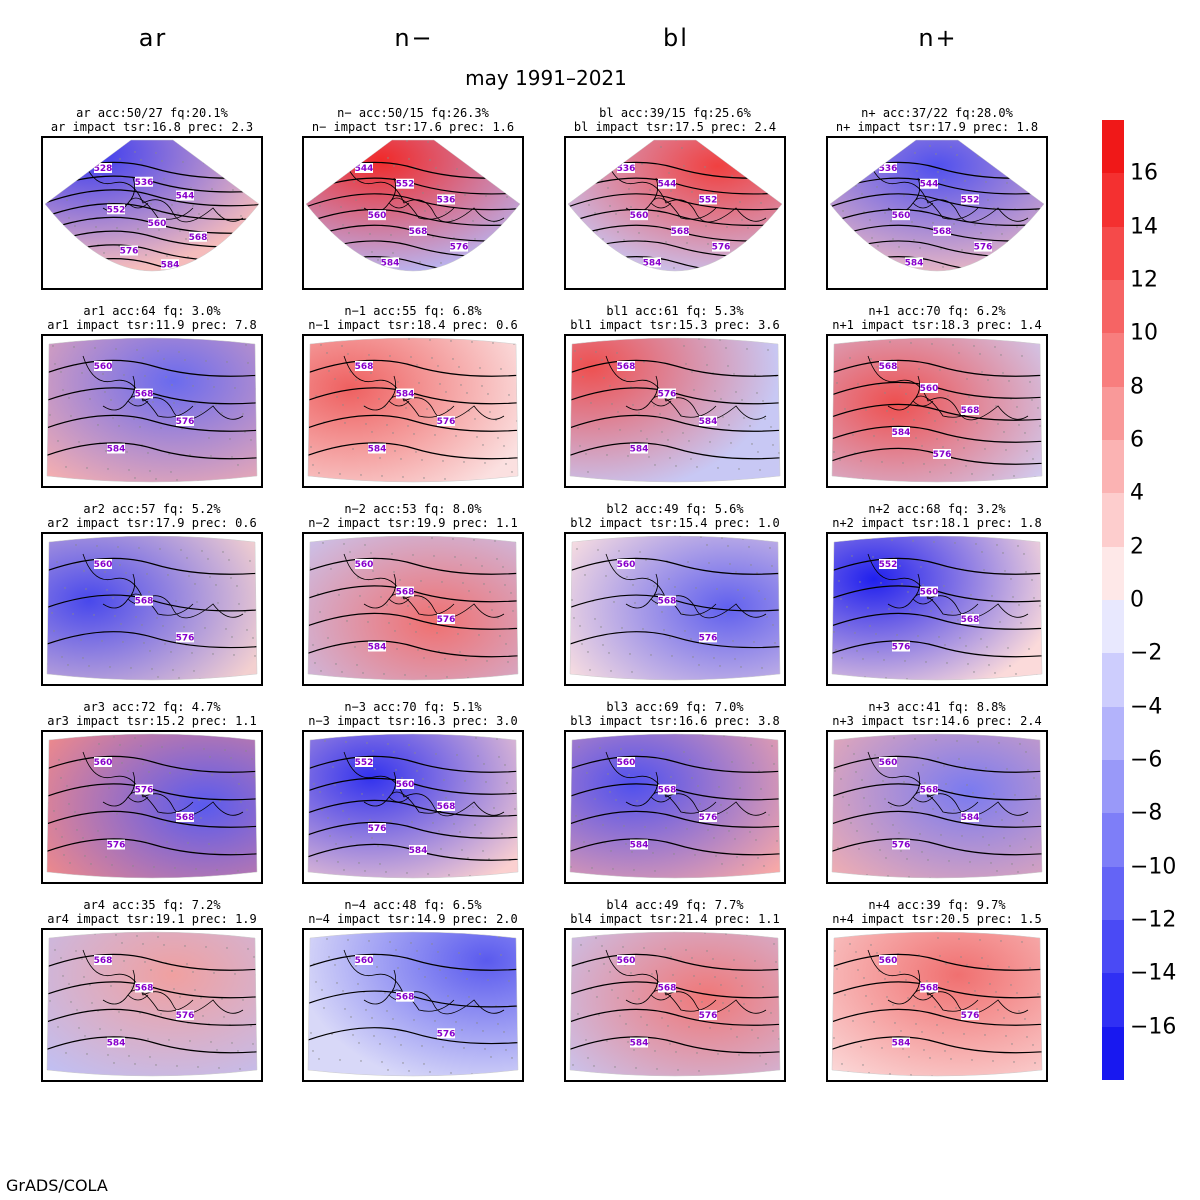  What do you see at coordinates (675, 707) in the screenshot?
I see `panel-title-stats: bl3 acc:69 fq: 7.0%` at bounding box center [675, 707].